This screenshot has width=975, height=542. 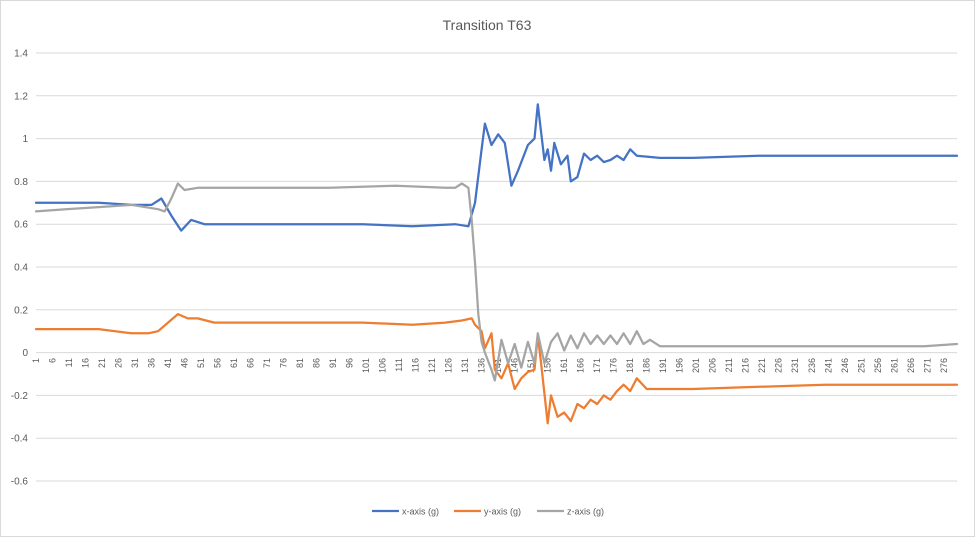 What do you see at coordinates (548, 365) in the screenshot?
I see `x-tick-label: 156` at bounding box center [548, 365].